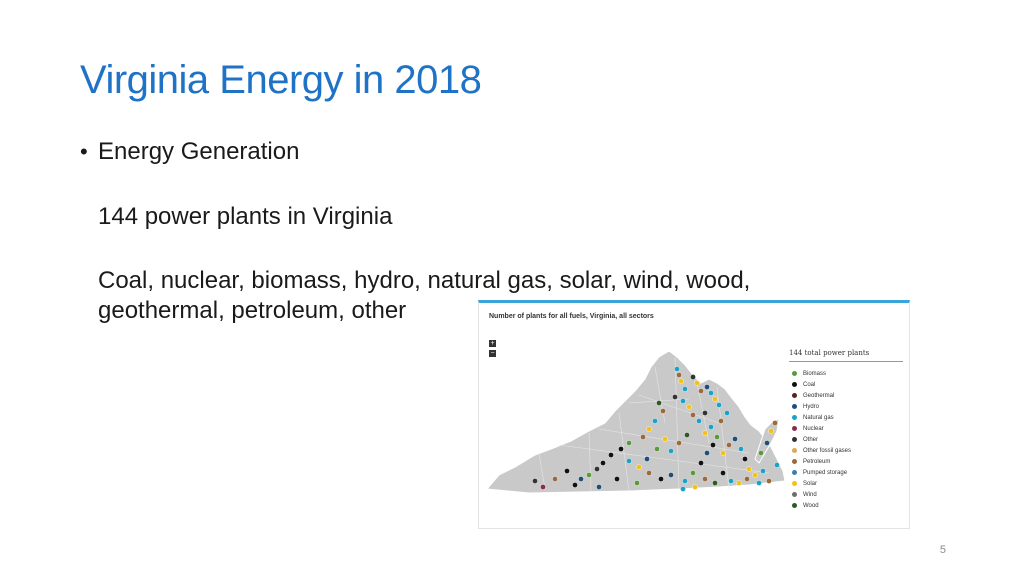 This screenshot has height=576, width=1024. Describe the element at coordinates (846, 395) in the screenshot. I see `legend-item: Geothermal` at that location.